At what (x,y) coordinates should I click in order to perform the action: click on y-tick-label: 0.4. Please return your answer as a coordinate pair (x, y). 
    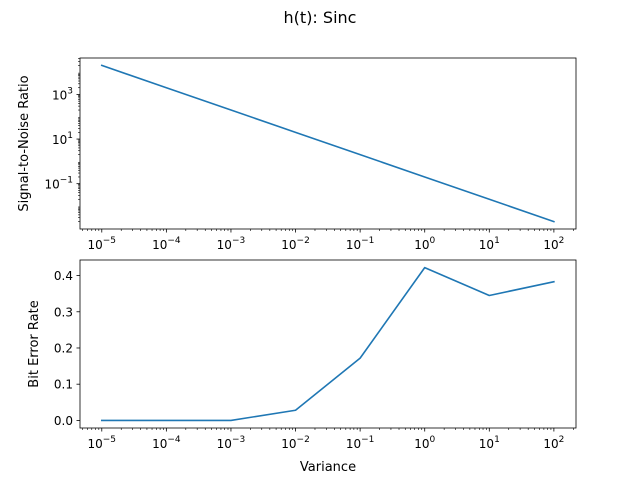
    Looking at the image, I should click on (63, 276).